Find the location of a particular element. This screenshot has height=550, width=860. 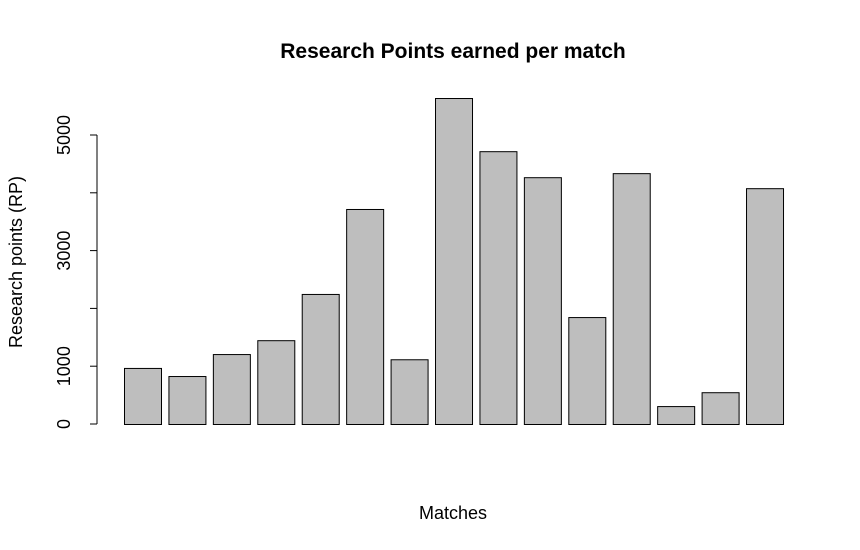

y-tick-label: 1000 is located at coordinates (64, 366).